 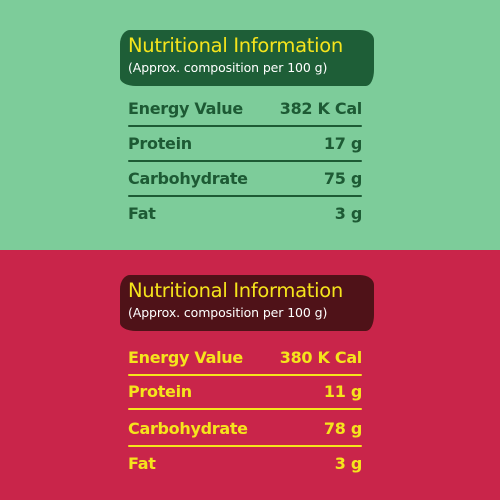 What do you see at coordinates (321, 108) in the screenshot?
I see `row-value: 382 K Cal` at bounding box center [321, 108].